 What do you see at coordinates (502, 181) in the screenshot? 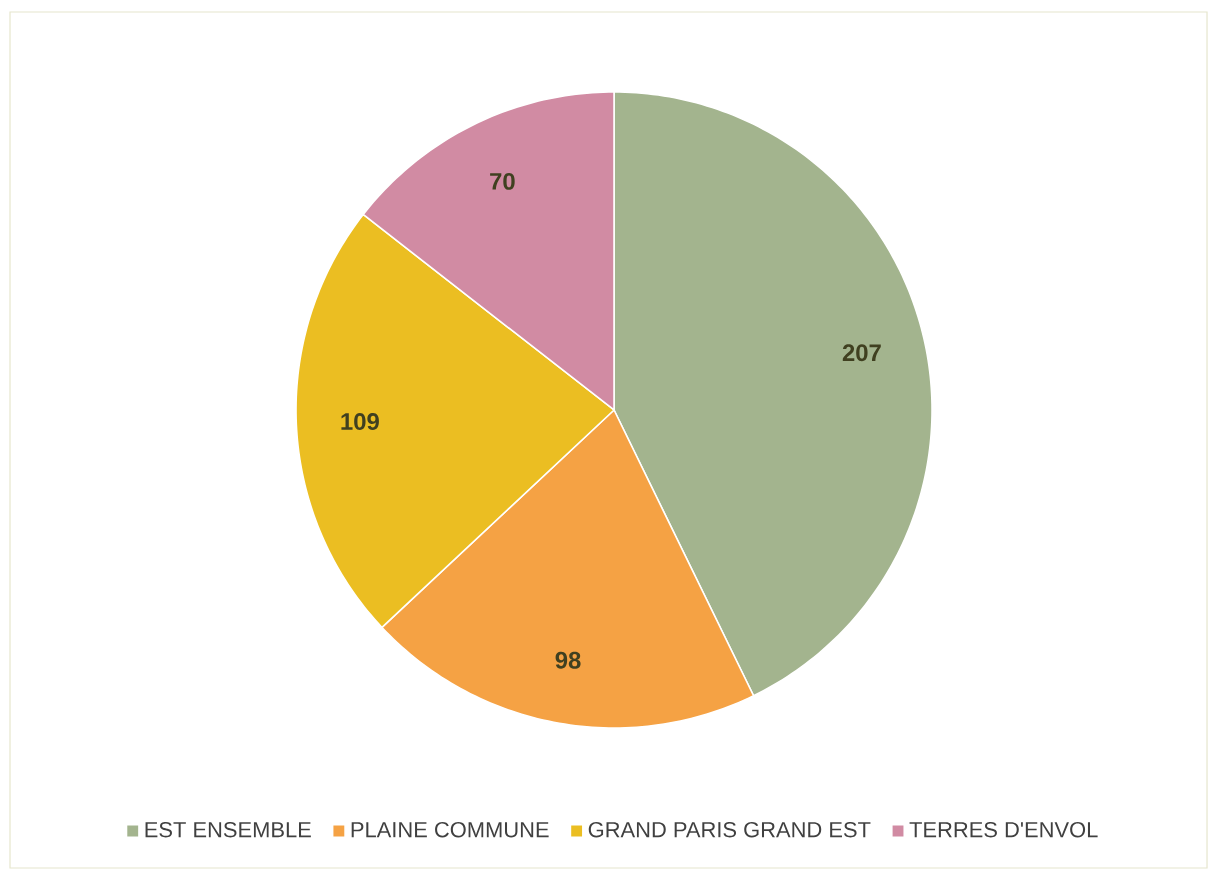
I see `data-label: 70` at bounding box center [502, 181].